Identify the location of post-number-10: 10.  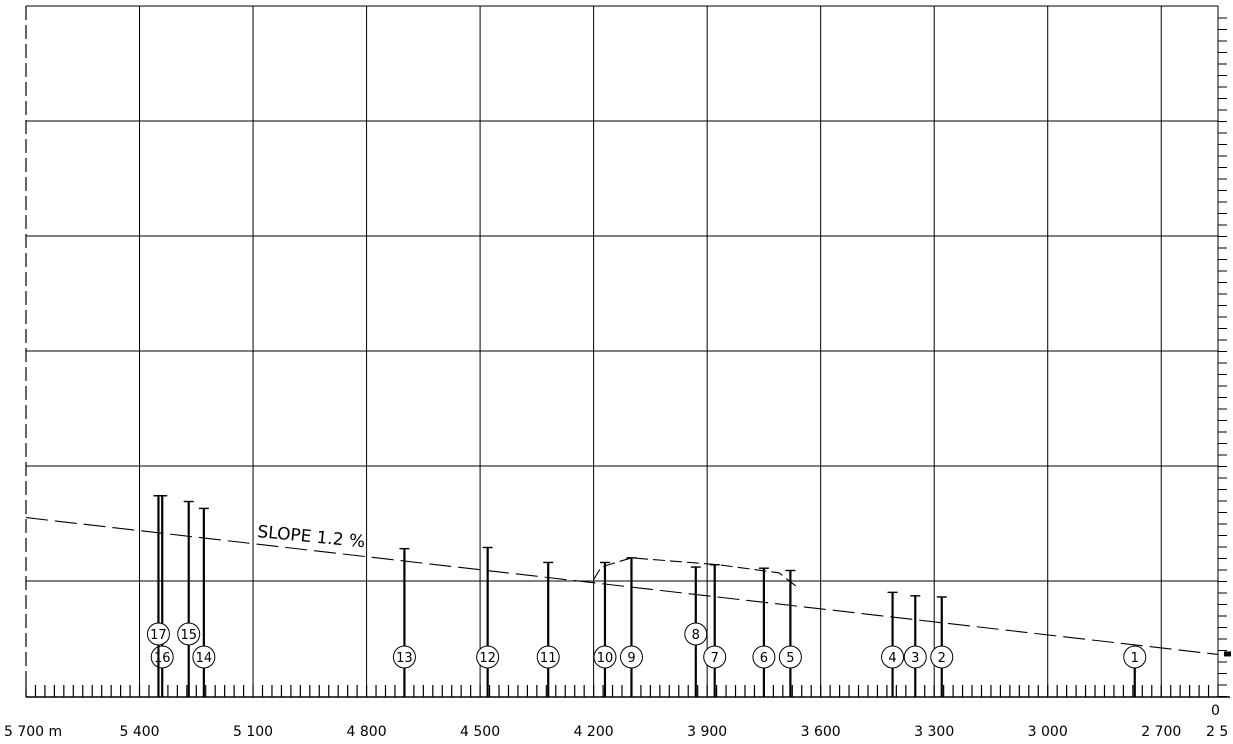
(605, 658).